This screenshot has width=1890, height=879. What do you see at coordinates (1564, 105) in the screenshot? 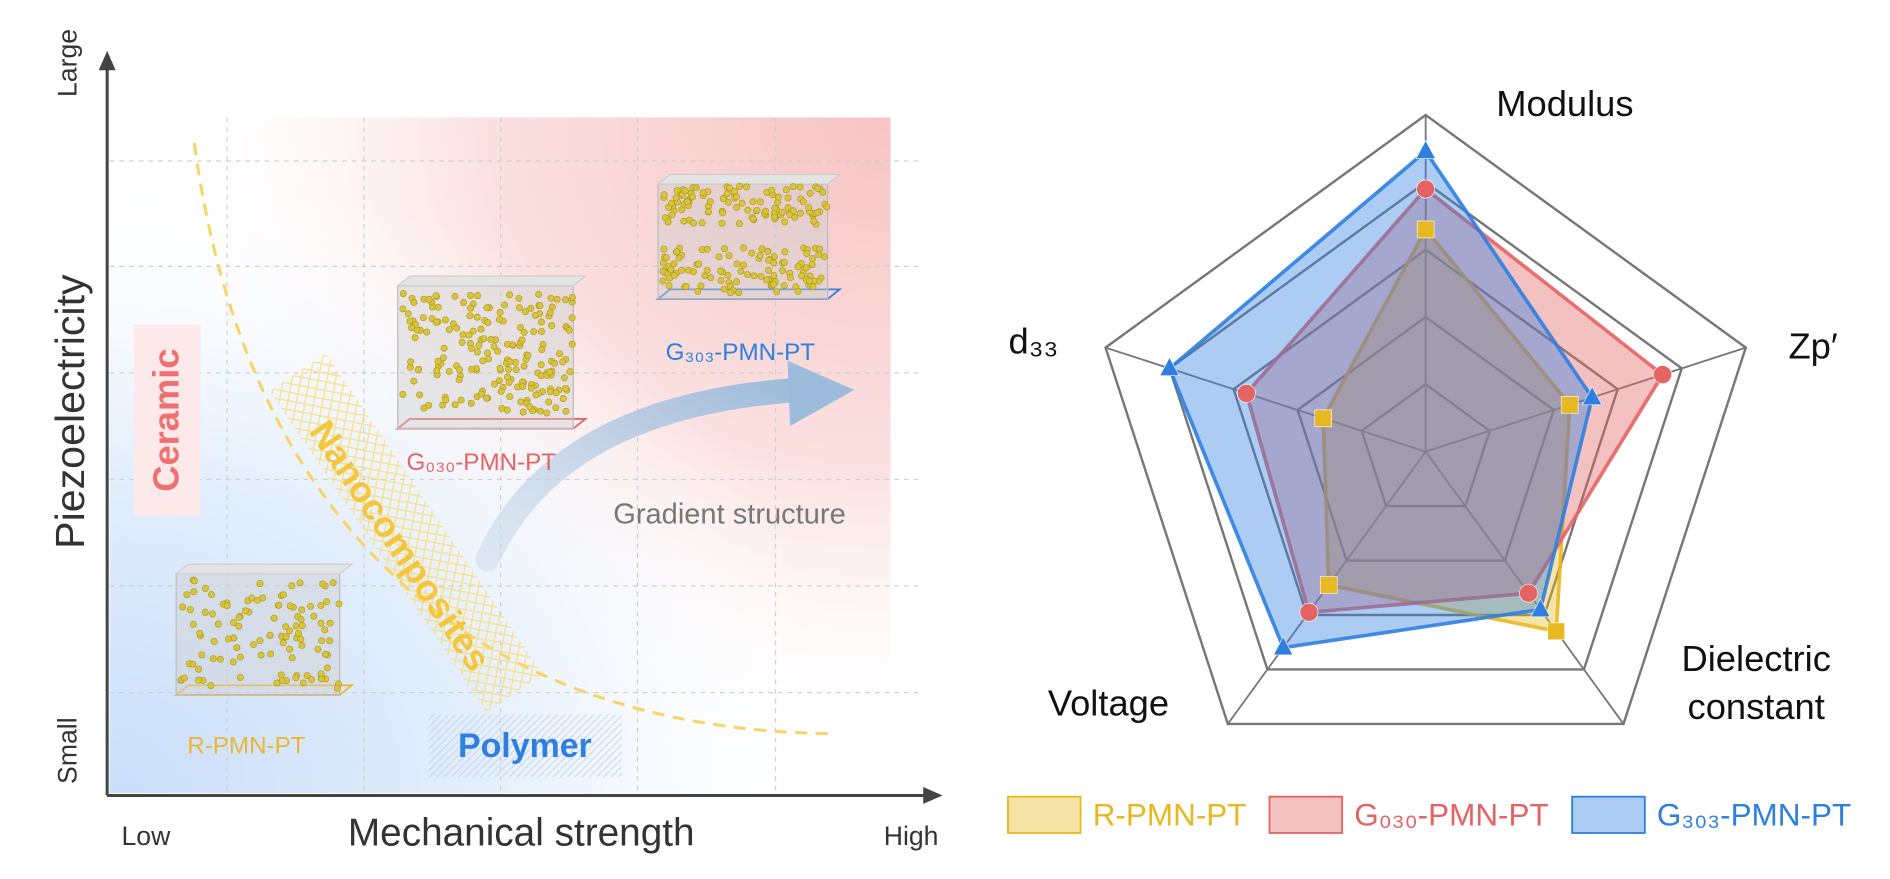
I see `axis-label-box: Modulus` at bounding box center [1564, 105].